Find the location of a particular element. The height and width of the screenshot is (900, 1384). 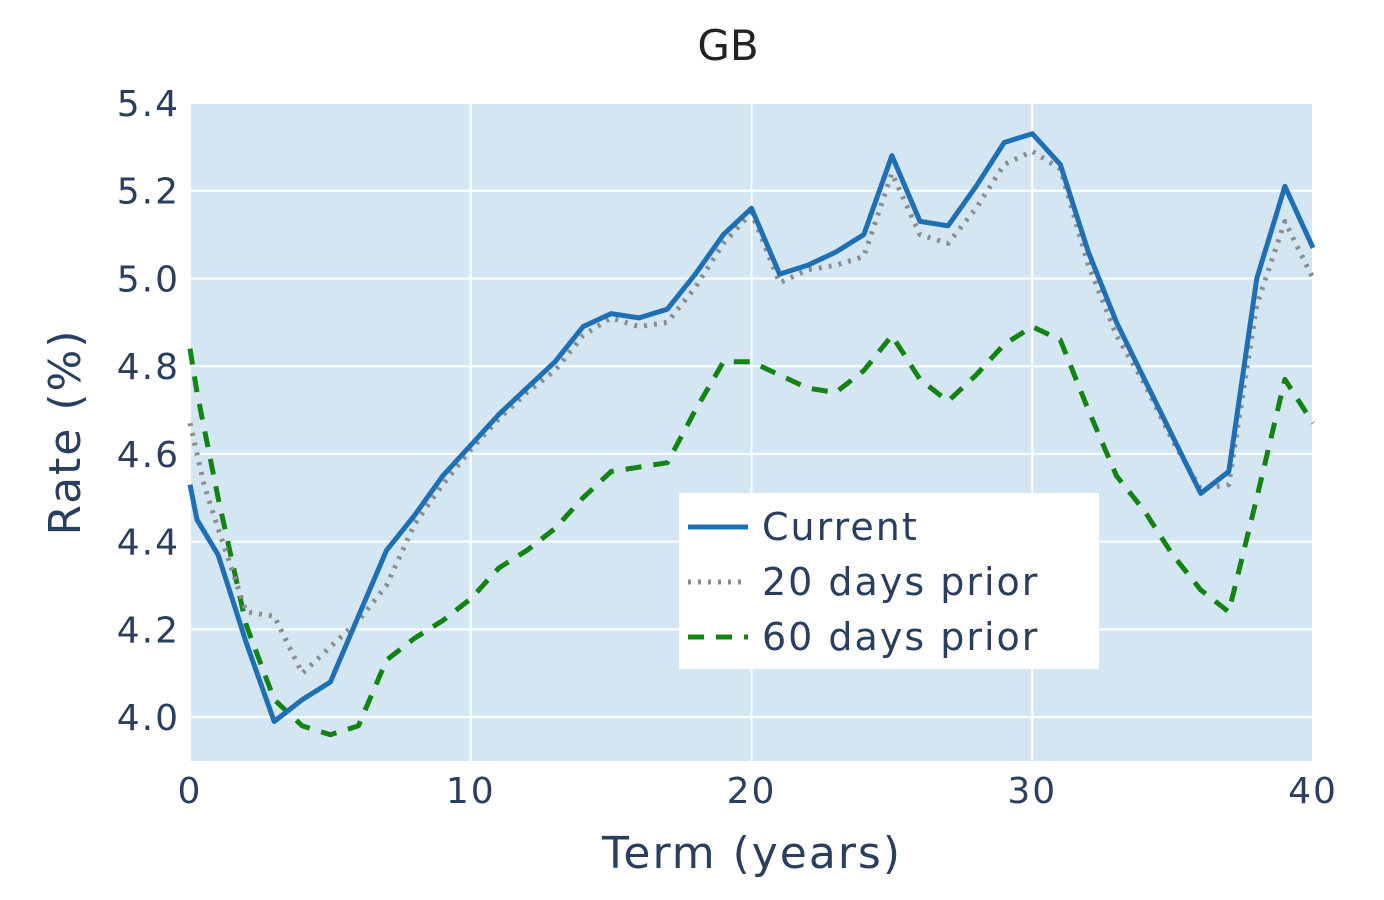

x-tick-label: 10 is located at coordinates (471, 791).